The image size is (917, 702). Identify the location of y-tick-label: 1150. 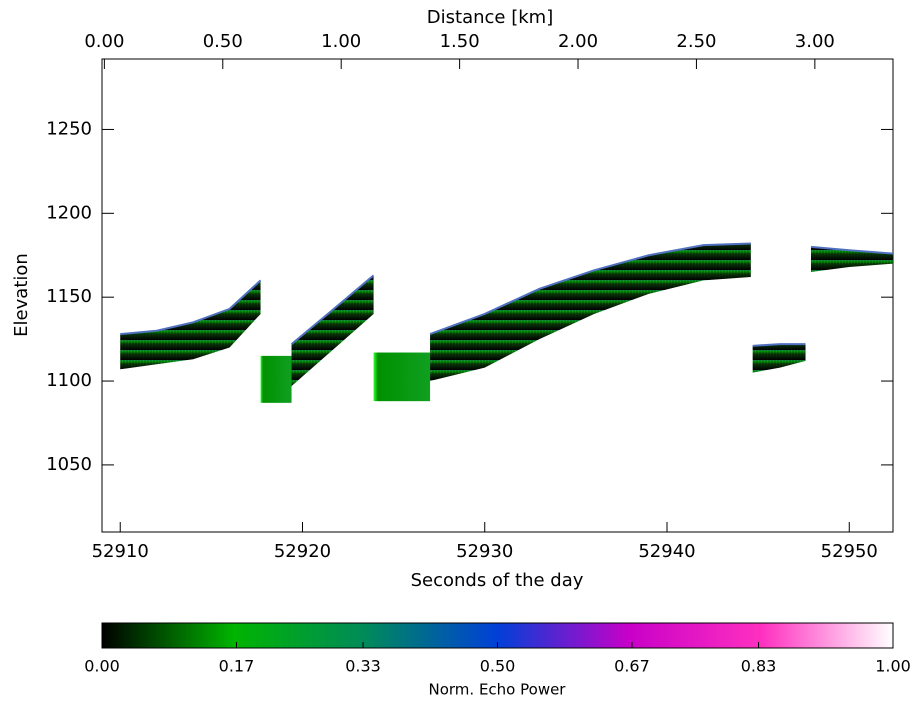
(69, 296).